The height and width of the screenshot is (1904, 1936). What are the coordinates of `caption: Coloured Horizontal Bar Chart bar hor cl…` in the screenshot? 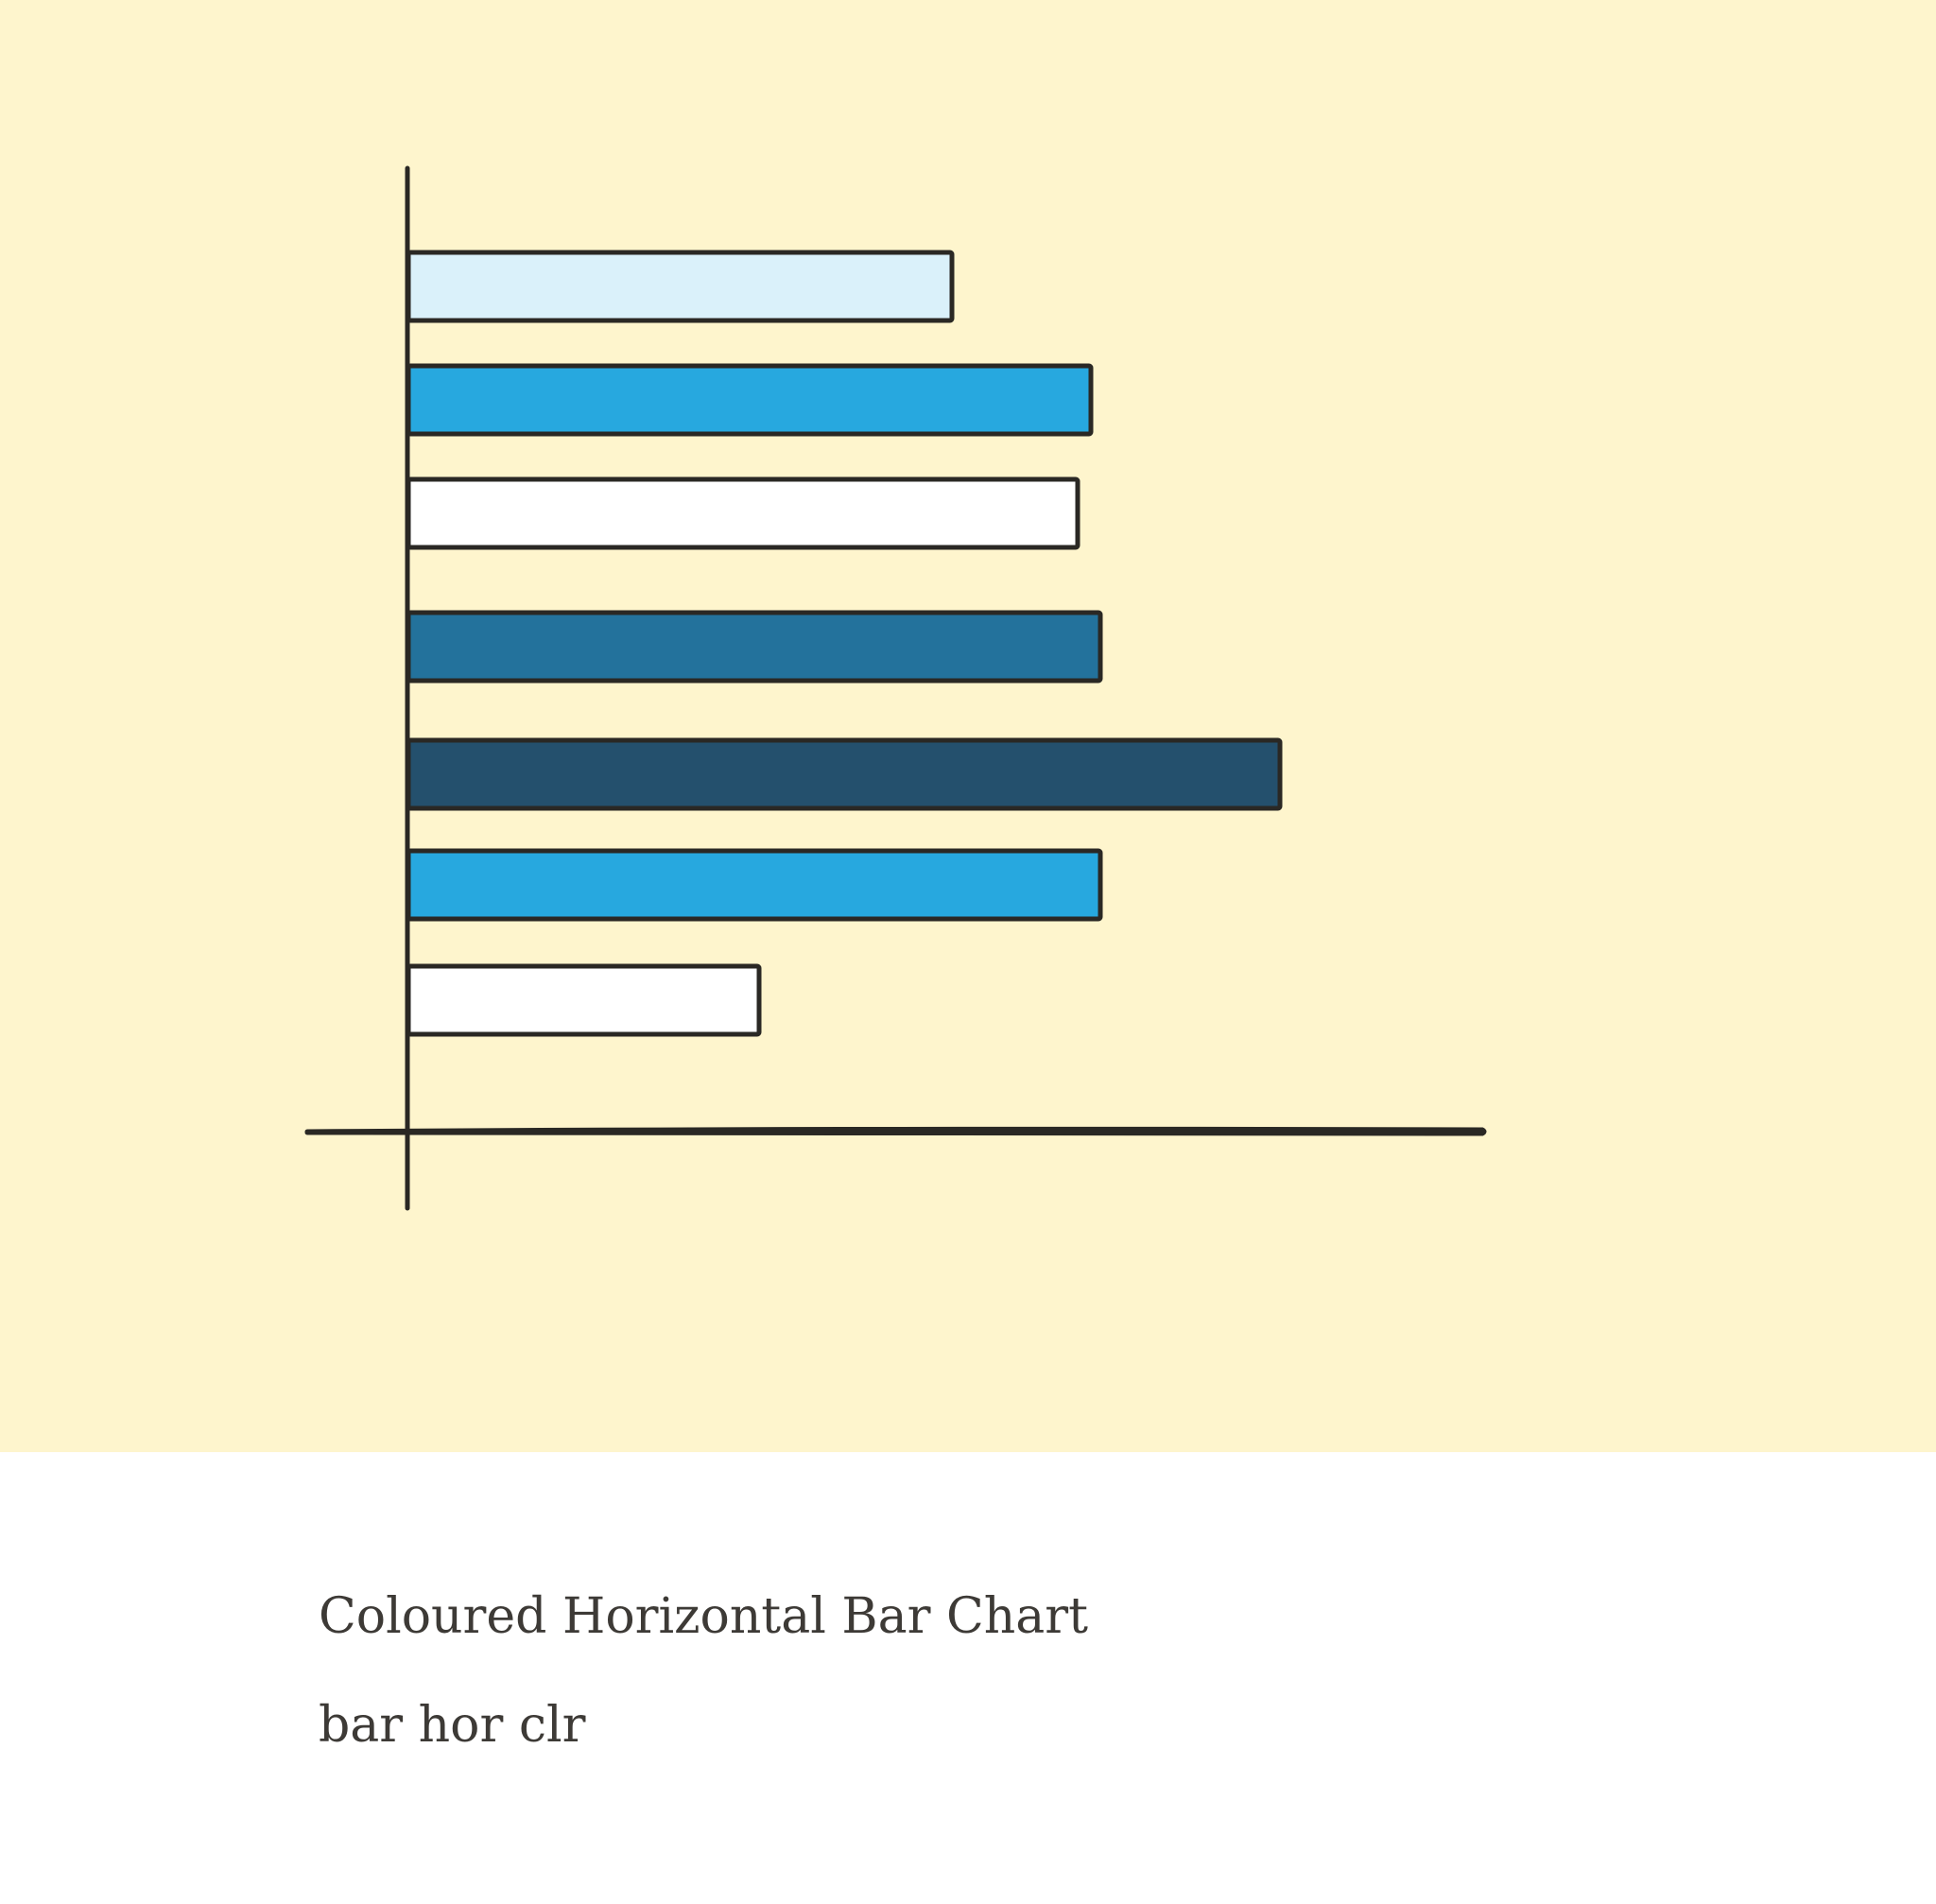 It's located at (1028, 1671).